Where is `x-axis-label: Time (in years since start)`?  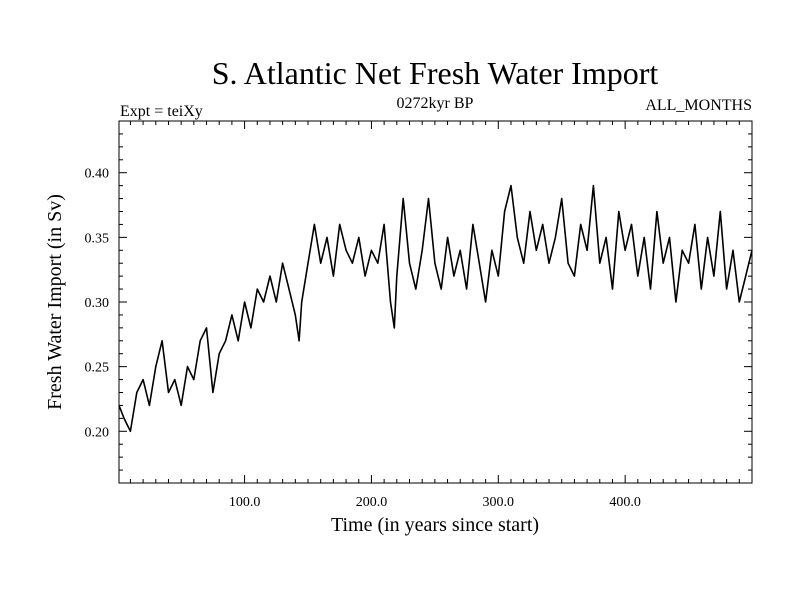
x-axis-label: Time (in years since start) is located at coordinates (435, 525).